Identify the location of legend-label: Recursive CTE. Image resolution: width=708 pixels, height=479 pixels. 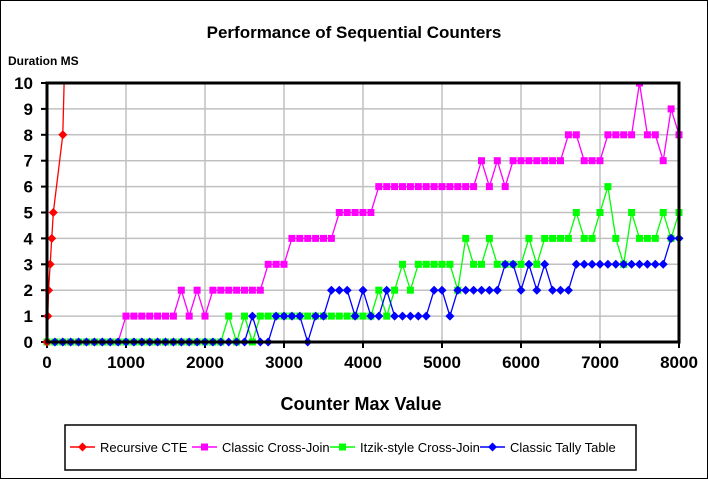
(144, 447).